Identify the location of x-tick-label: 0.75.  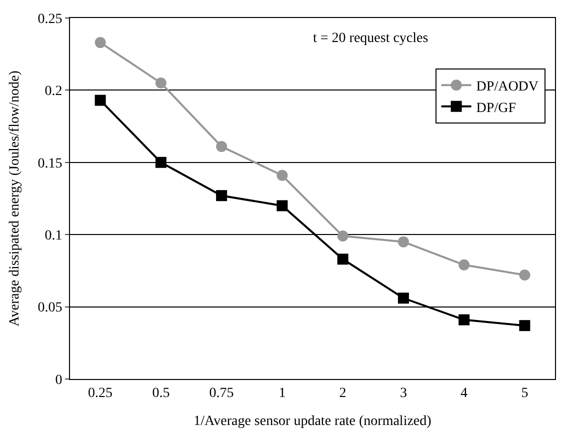
(221, 393).